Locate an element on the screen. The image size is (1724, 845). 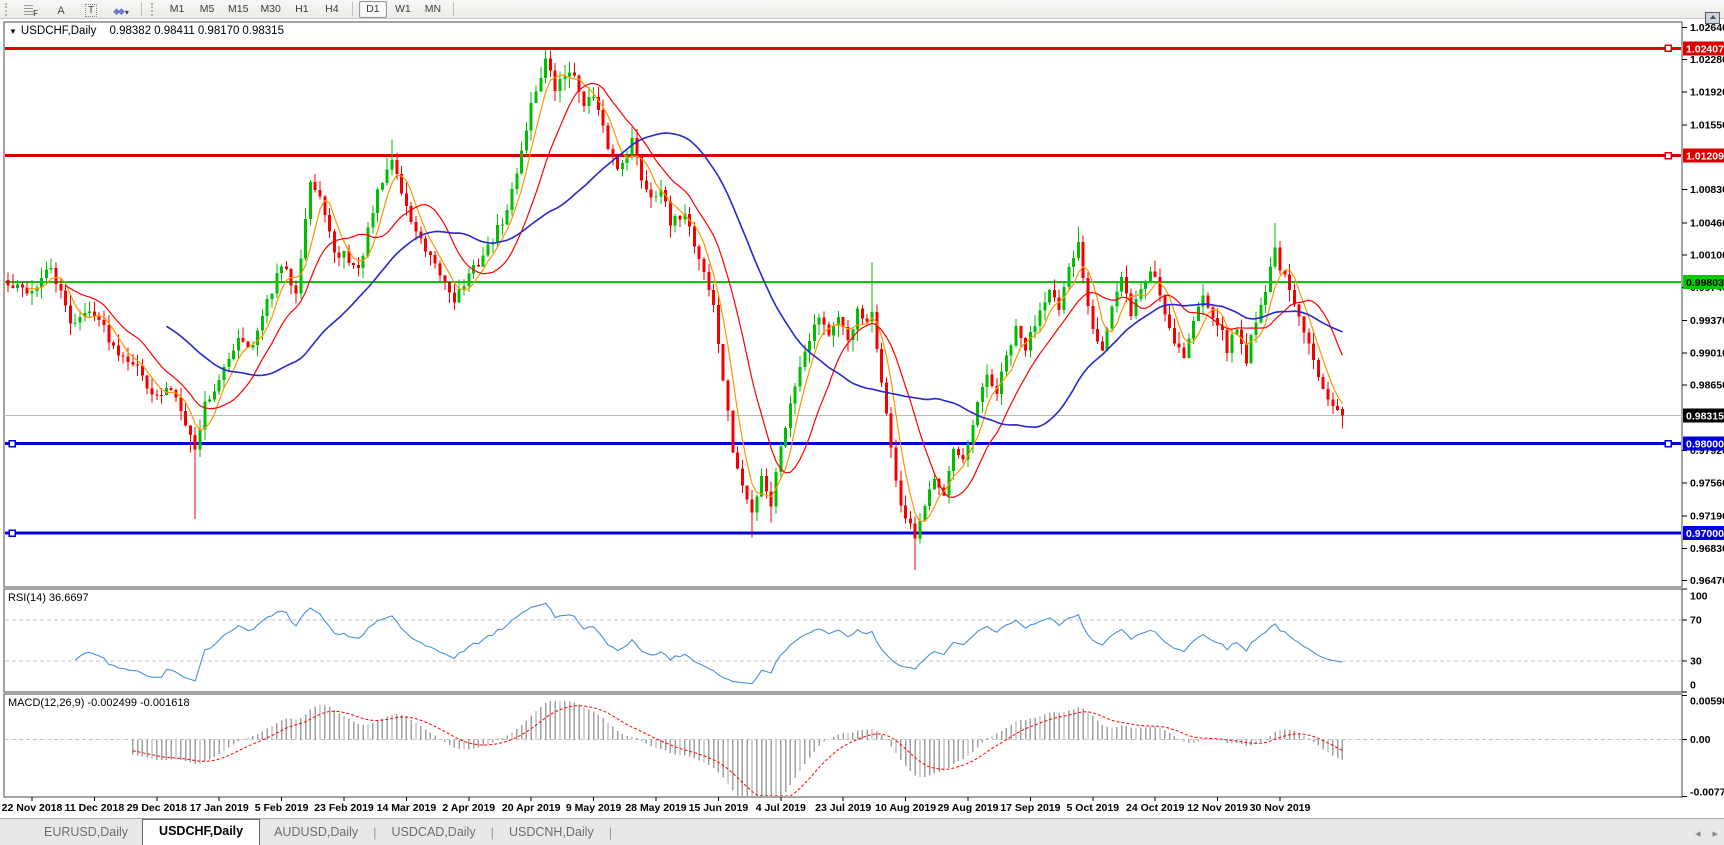
level-price-badge-text: 1.02407 is located at coordinates (1705, 49).